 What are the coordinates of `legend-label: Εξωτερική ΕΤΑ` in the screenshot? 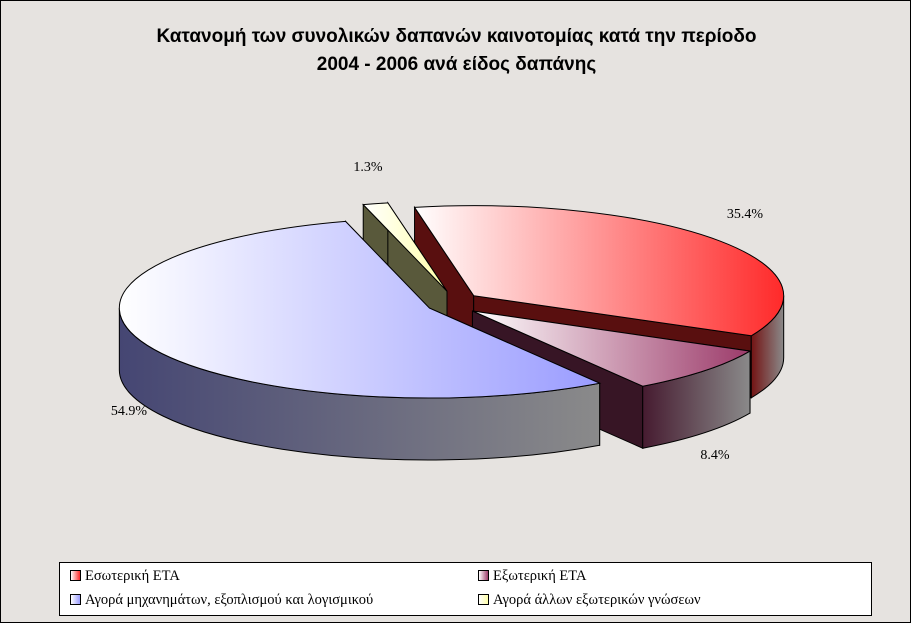 It's located at (540, 576).